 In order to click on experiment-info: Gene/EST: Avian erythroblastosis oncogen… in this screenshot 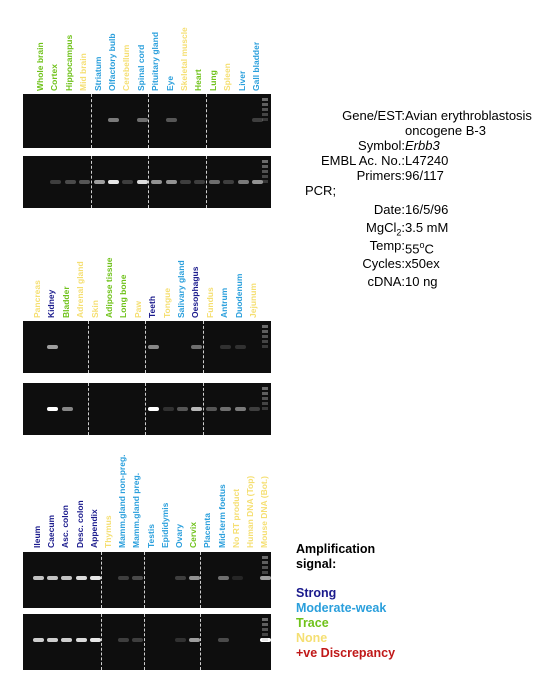, I will do `click(429, 198)`.